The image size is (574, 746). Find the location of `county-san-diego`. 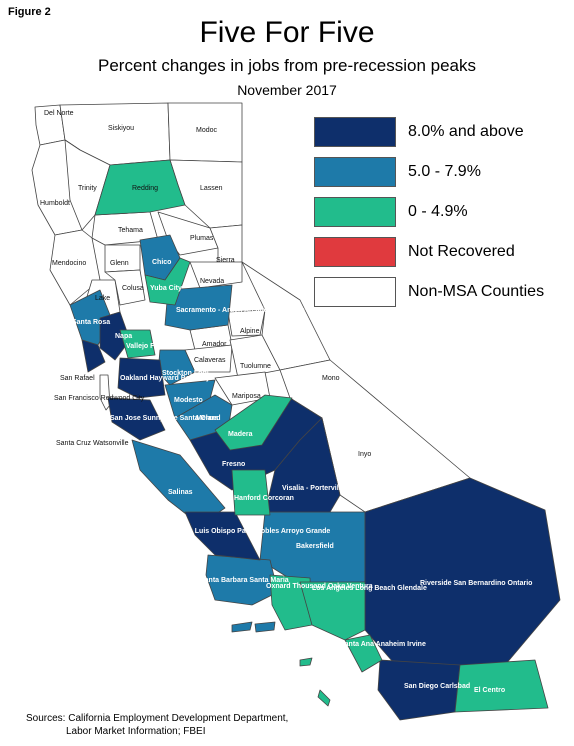

county-san-diego is located at coordinates (419, 690).